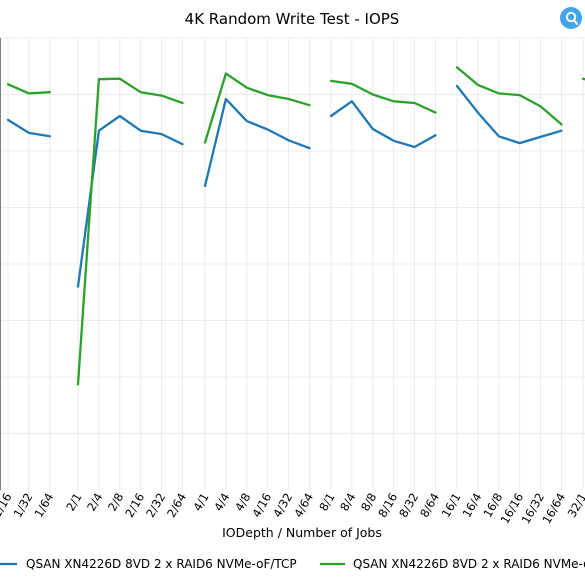 The width and height of the screenshot is (585, 585). Describe the element at coordinates (571, 18) in the screenshot. I see `smart-icon` at that location.